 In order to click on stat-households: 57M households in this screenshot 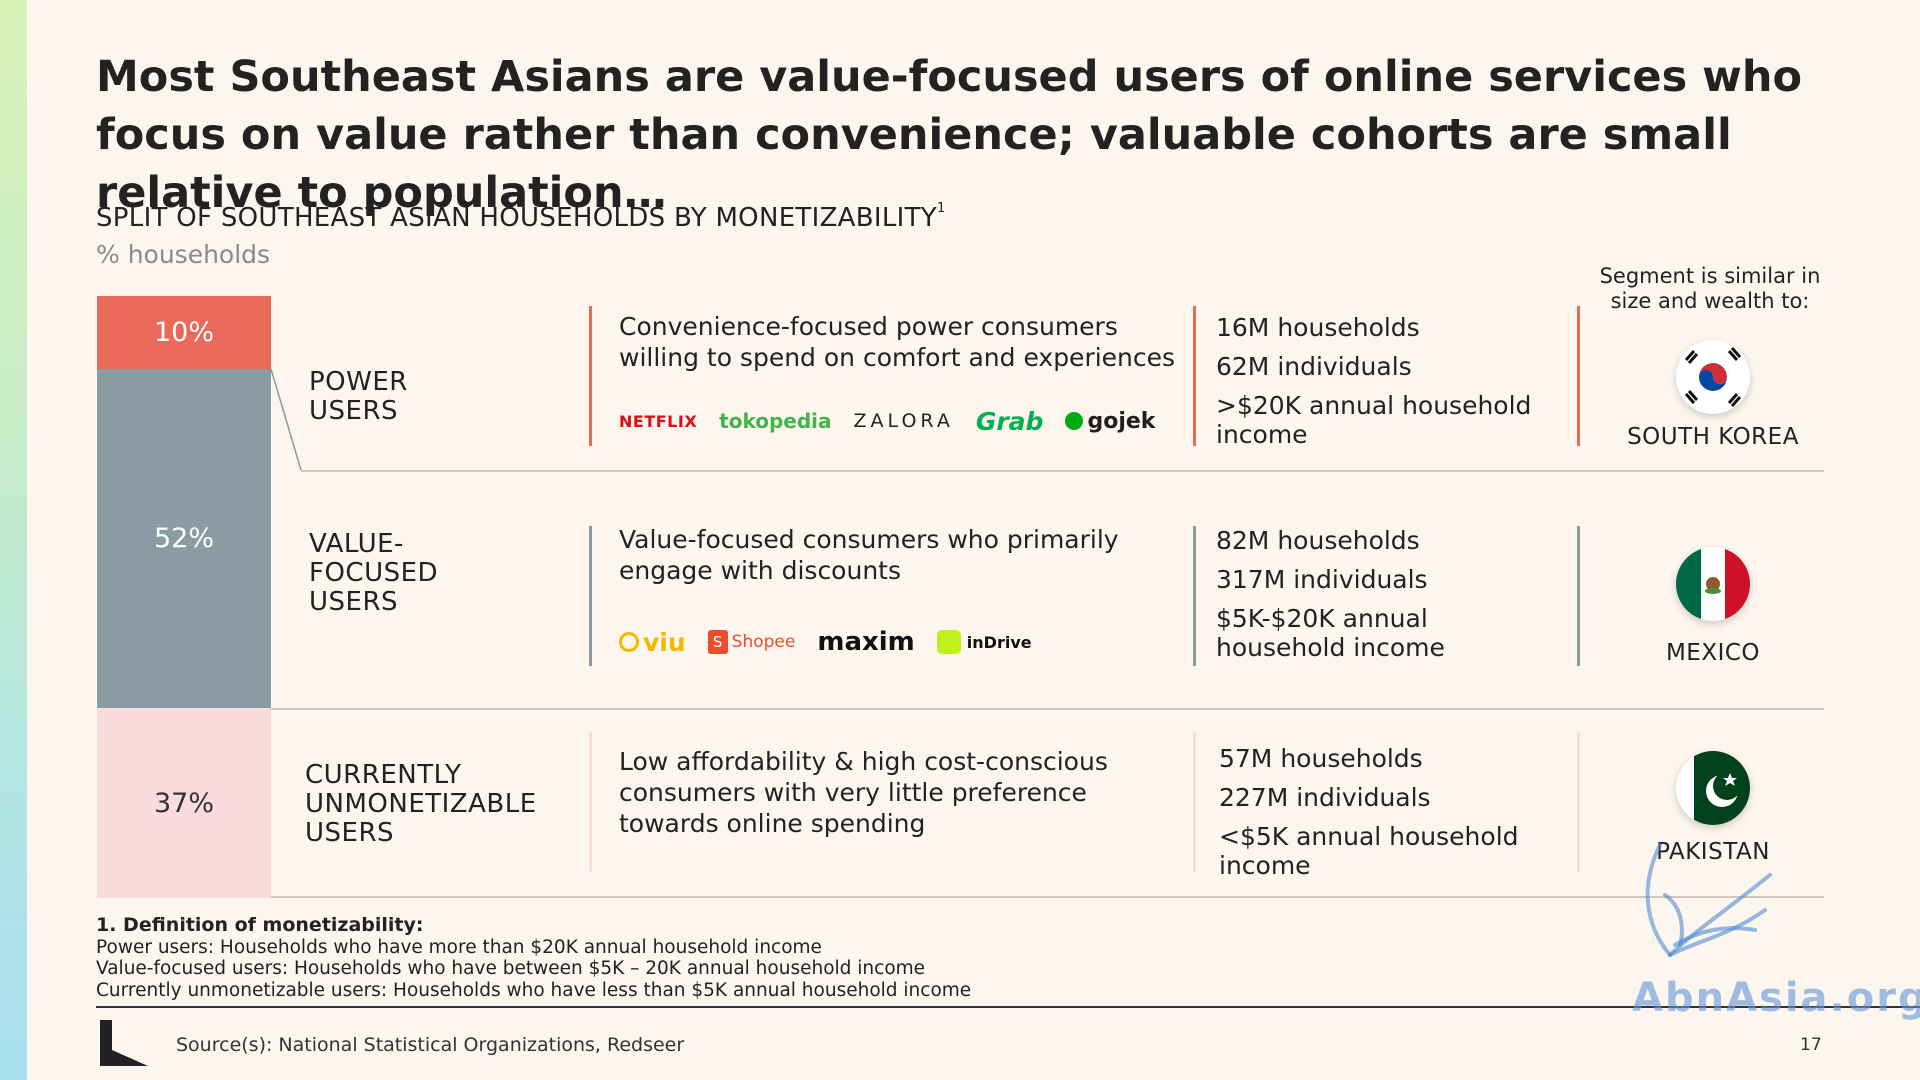, I will do `click(1321, 758)`.